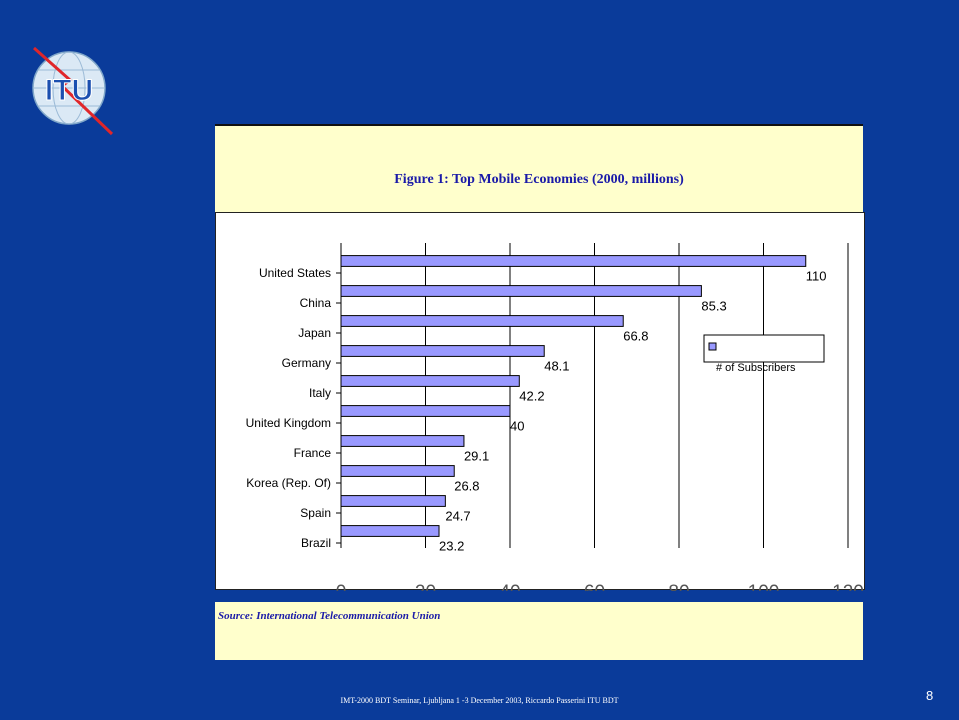 The height and width of the screenshot is (720, 959). What do you see at coordinates (295, 273) in the screenshot?
I see `category-label: United States` at bounding box center [295, 273].